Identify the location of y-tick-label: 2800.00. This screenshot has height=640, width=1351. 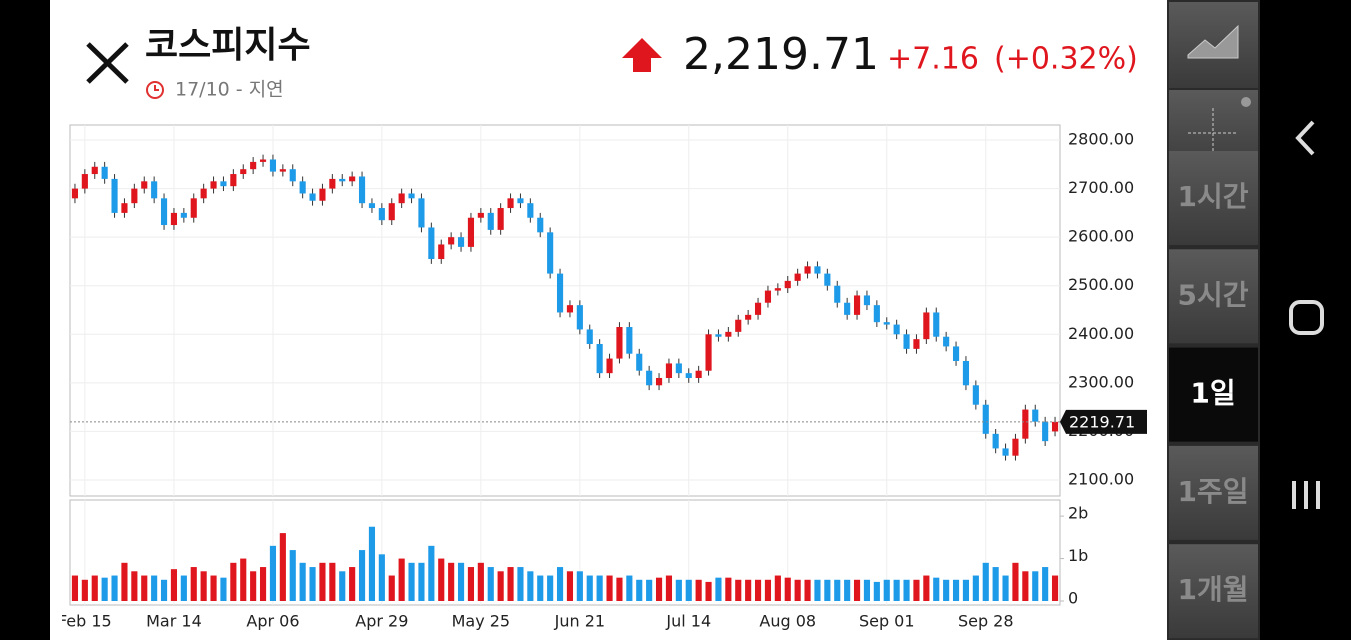
(1101, 139).